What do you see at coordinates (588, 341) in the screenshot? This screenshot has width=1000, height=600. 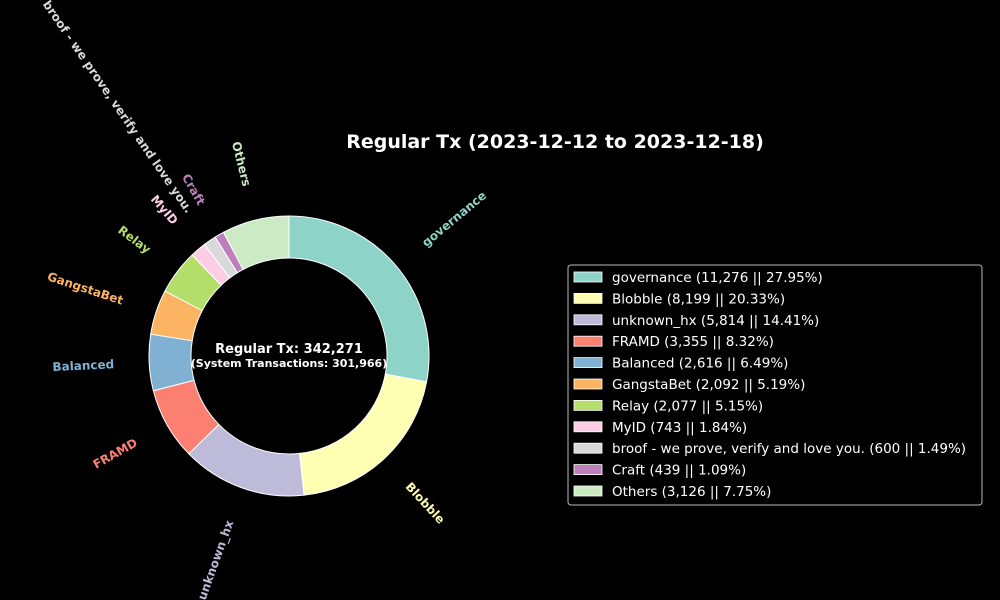 I see `legend-swatch-framd` at bounding box center [588, 341].